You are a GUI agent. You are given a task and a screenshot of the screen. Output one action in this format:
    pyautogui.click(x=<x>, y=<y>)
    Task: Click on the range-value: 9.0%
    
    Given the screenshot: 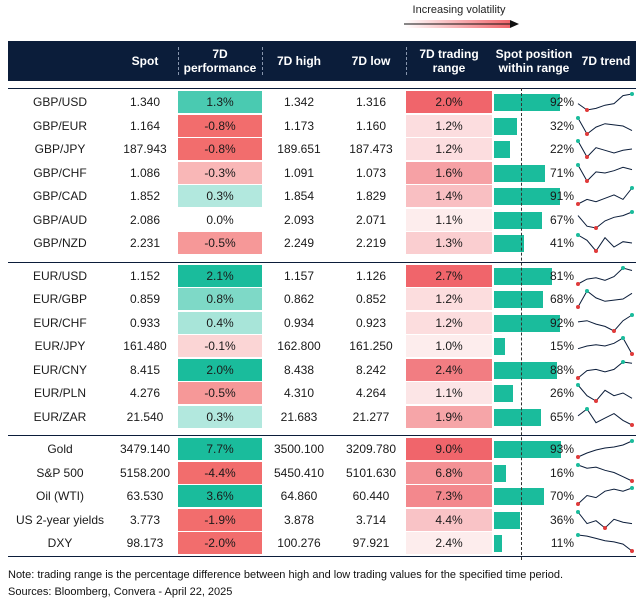 What is the action you would take?
    pyautogui.click(x=449, y=449)
    